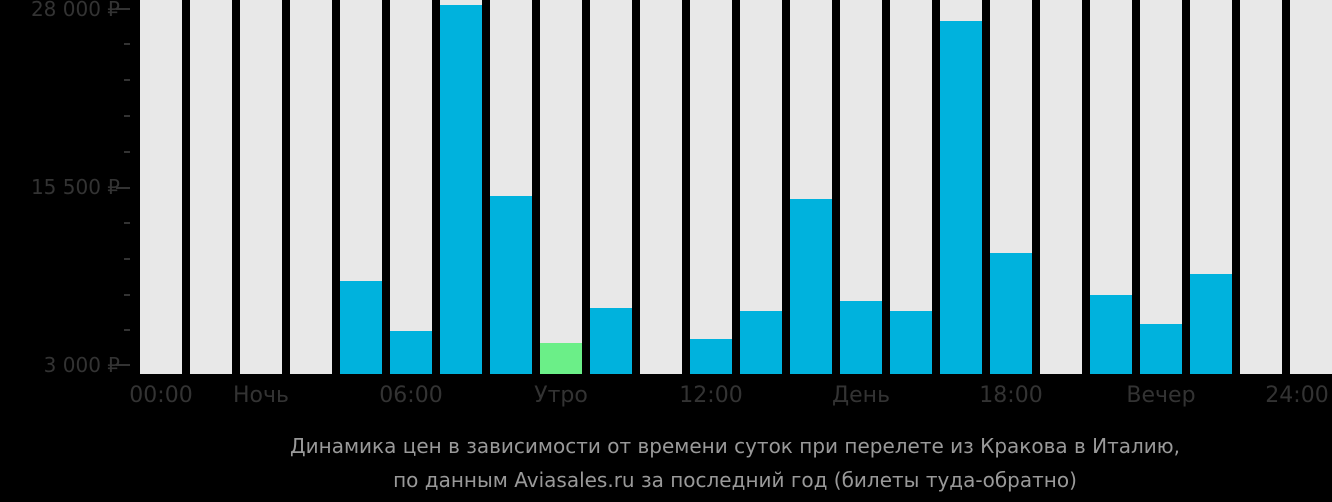 Image resolution: width=1332 pixels, height=502 pixels. What do you see at coordinates (81, 365) in the screenshot?
I see `y-label-3000: 3 000 ₽` at bounding box center [81, 365].